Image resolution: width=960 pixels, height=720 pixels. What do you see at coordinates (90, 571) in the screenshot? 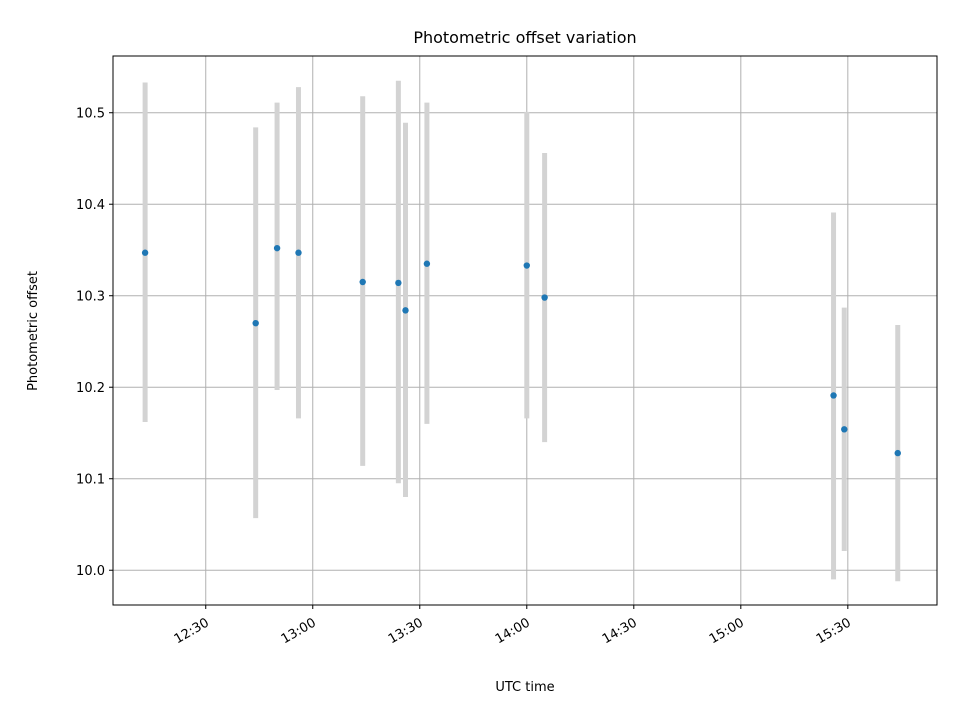
I see `y-tick-label: 10.0` at bounding box center [90, 571].